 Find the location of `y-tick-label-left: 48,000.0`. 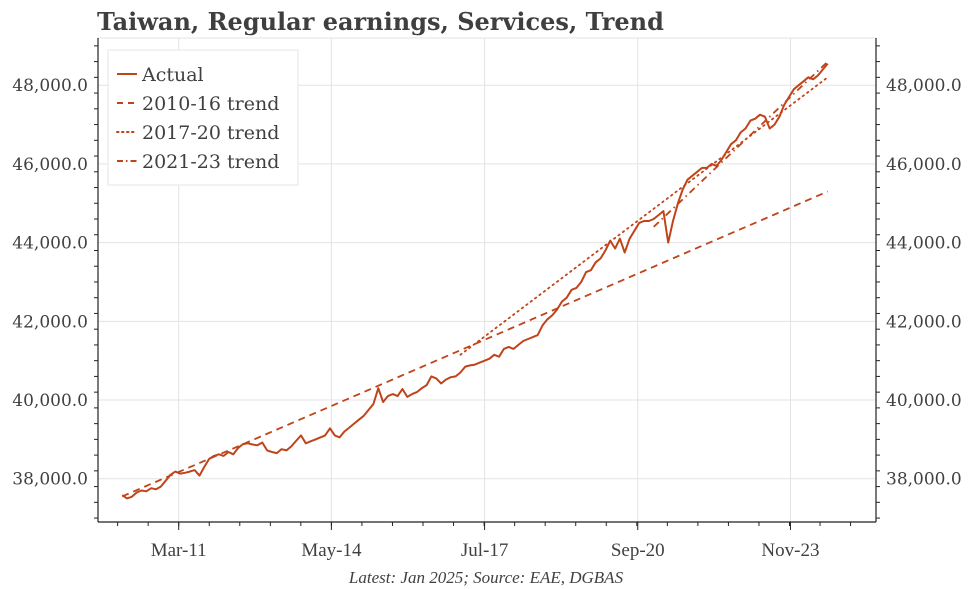

y-tick-label-left: 48,000.0 is located at coordinates (50, 86).